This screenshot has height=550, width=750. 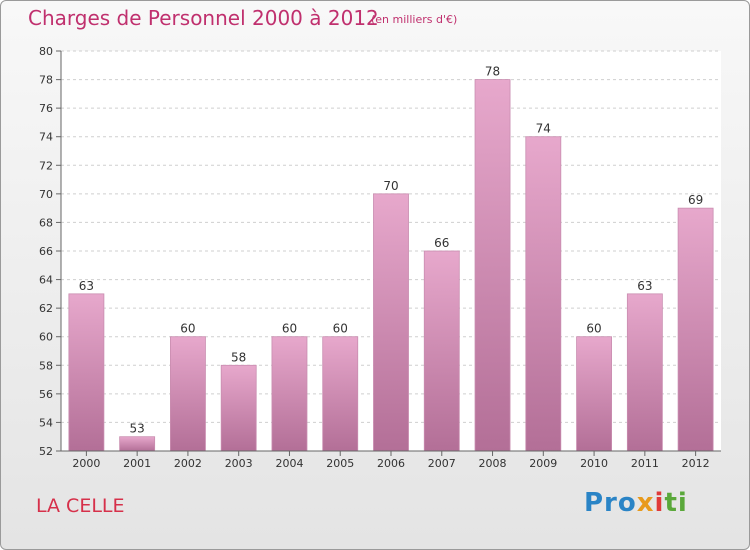 I want to click on y-tick-label: 56, so click(x=46, y=394).